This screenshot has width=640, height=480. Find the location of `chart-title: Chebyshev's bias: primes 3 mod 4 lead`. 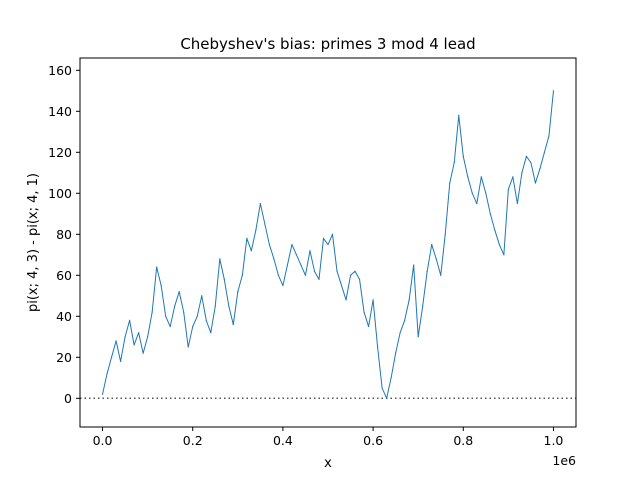

chart-title: Chebyshev's bias: primes 3 mod 4 lead is located at coordinates (327, 44).